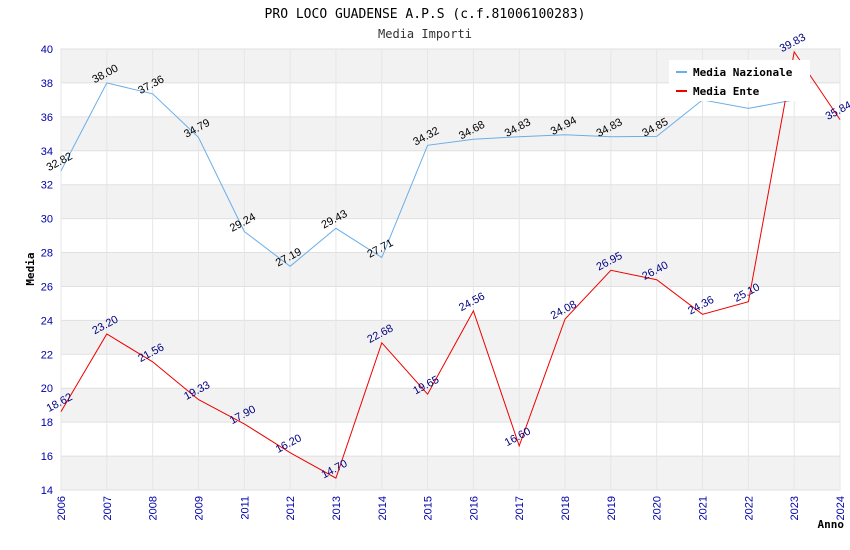 This screenshot has width=850, height=550. What do you see at coordinates (612, 508) in the screenshot?
I see `x-tick-label: 2019` at bounding box center [612, 508].